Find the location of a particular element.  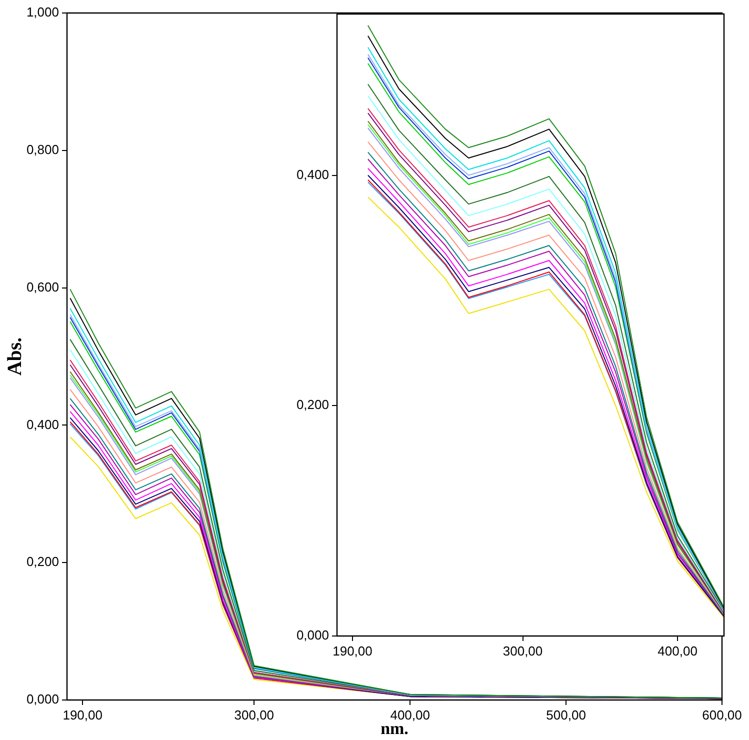

y-axis-title: Abs. is located at coordinates (15, 356).